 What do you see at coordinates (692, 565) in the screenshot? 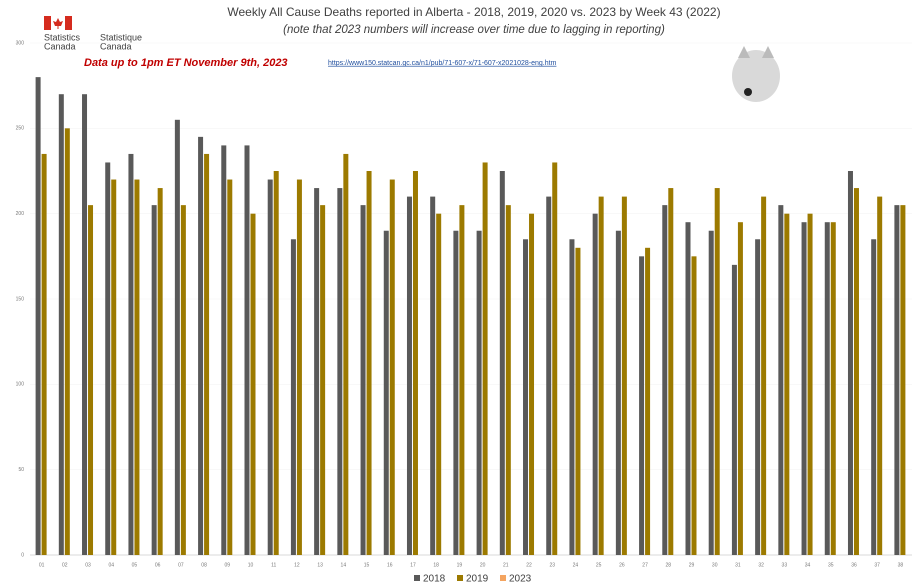
I see `x-tick-label: 29` at bounding box center [692, 565].